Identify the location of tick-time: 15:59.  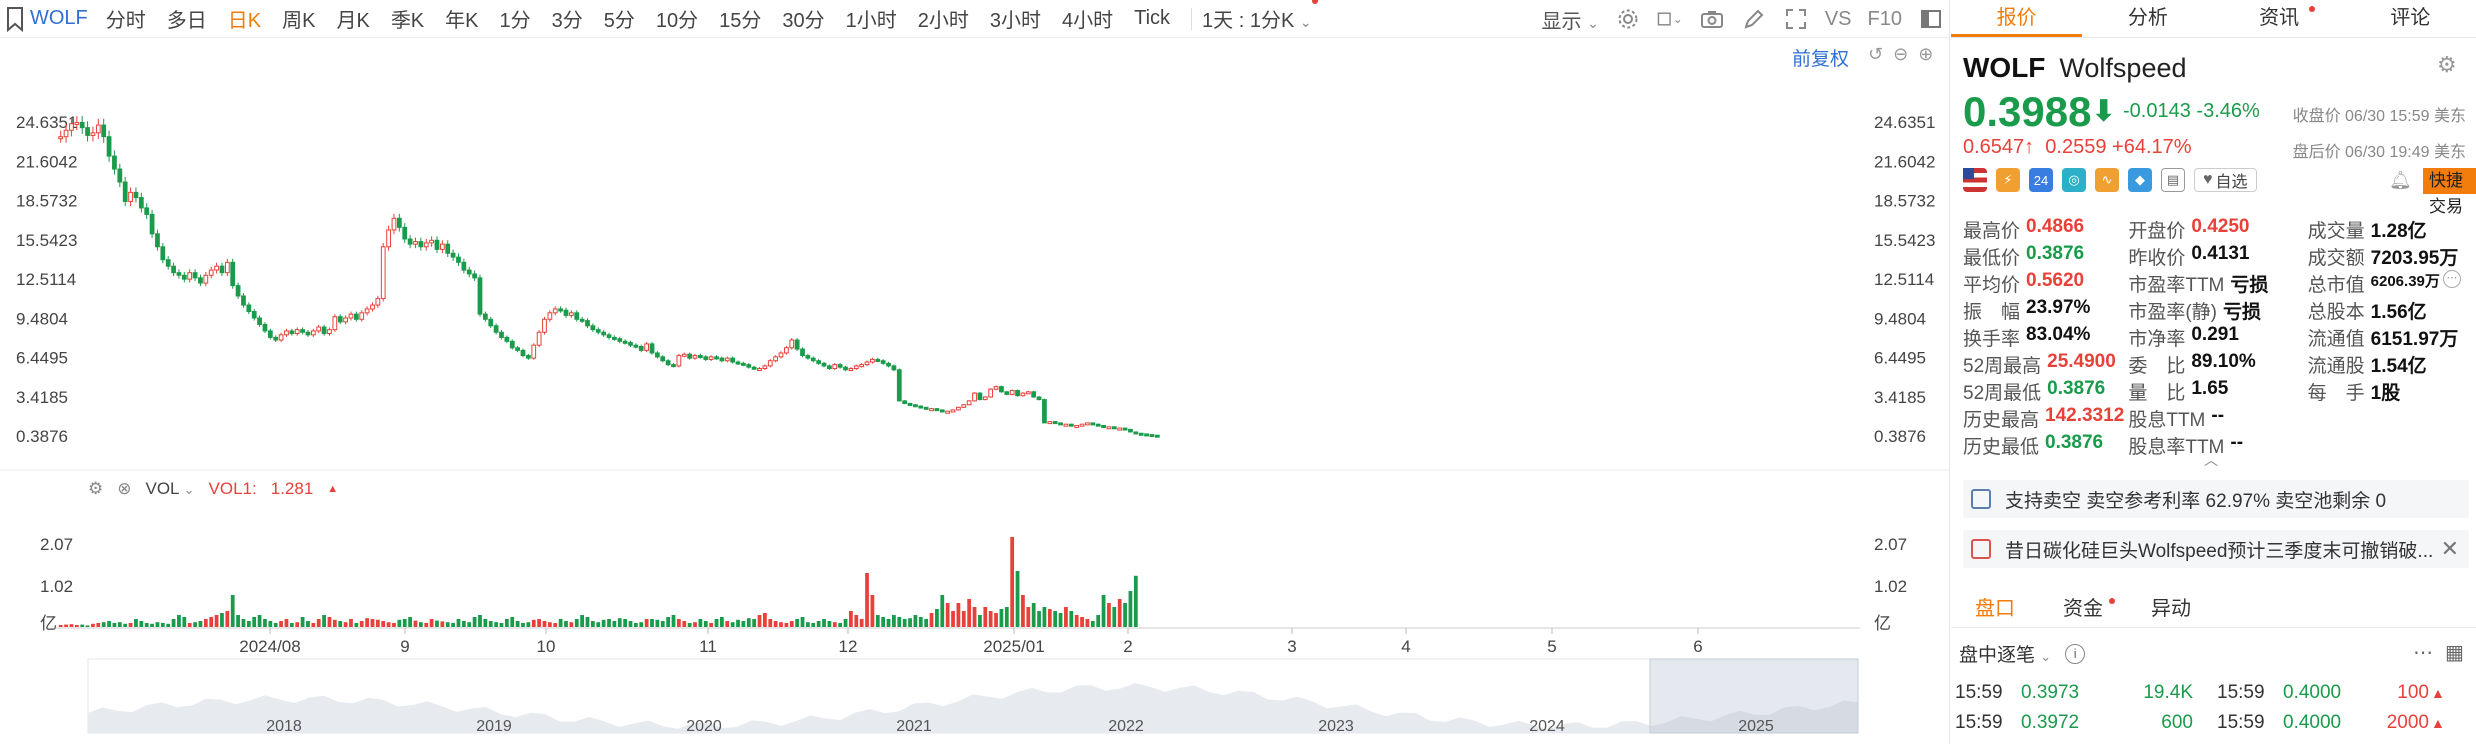
(1979, 722).